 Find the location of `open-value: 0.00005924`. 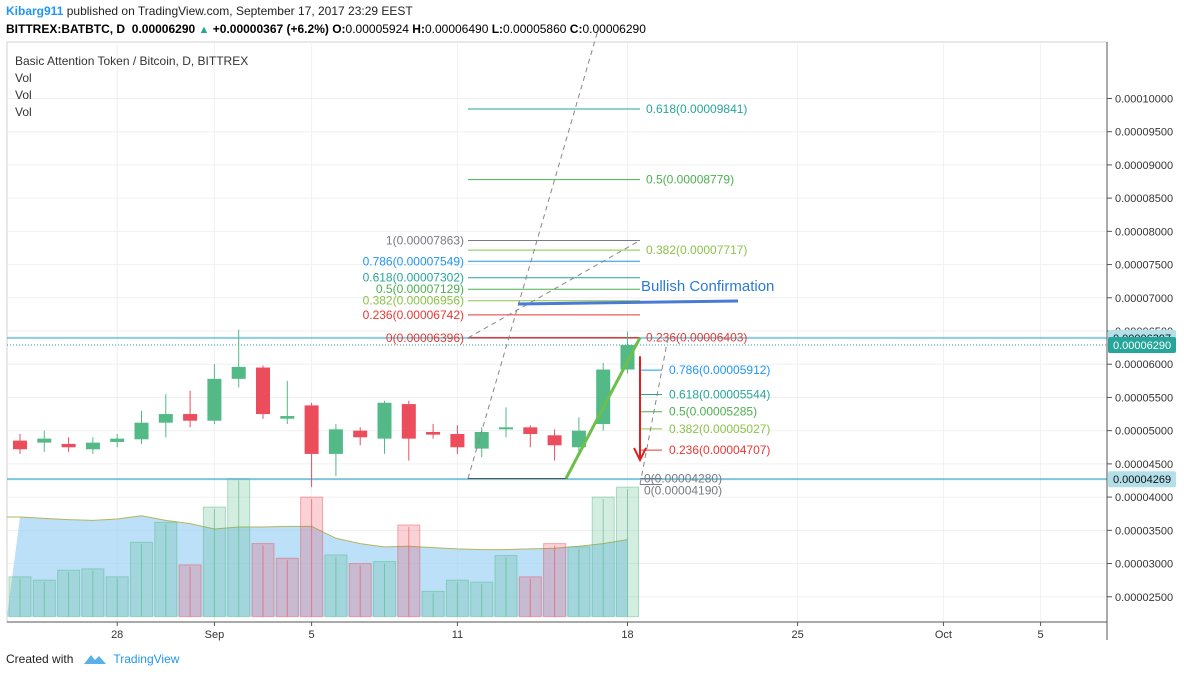

open-value: 0.00005924 is located at coordinates (377, 29).